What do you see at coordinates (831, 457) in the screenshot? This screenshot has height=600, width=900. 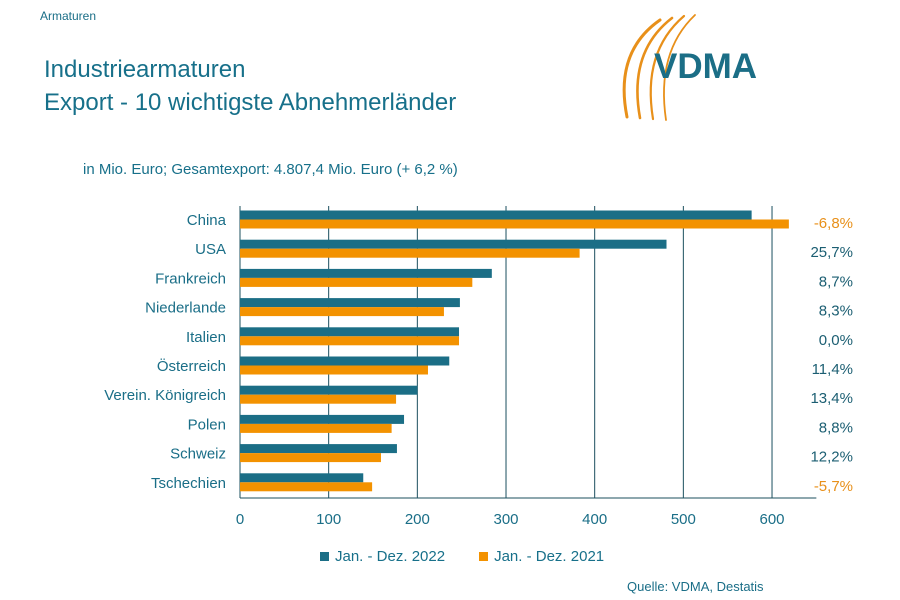 I see `change-label: 12,2%` at bounding box center [831, 457].